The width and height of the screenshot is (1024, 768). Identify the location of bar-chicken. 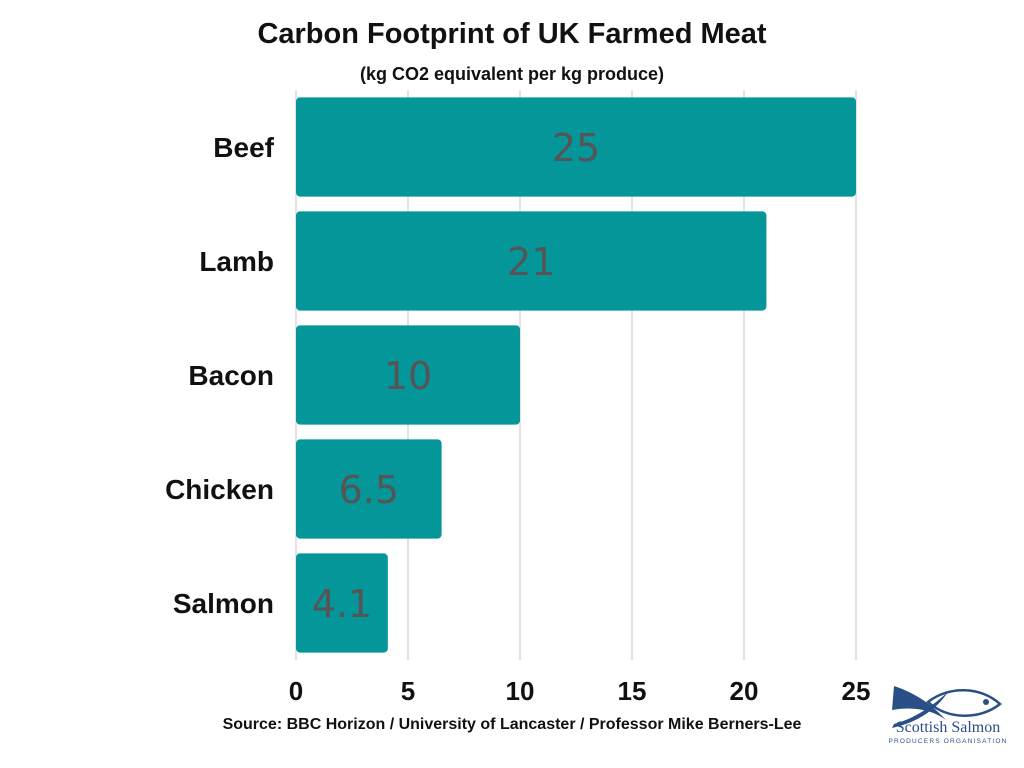
(369, 489).